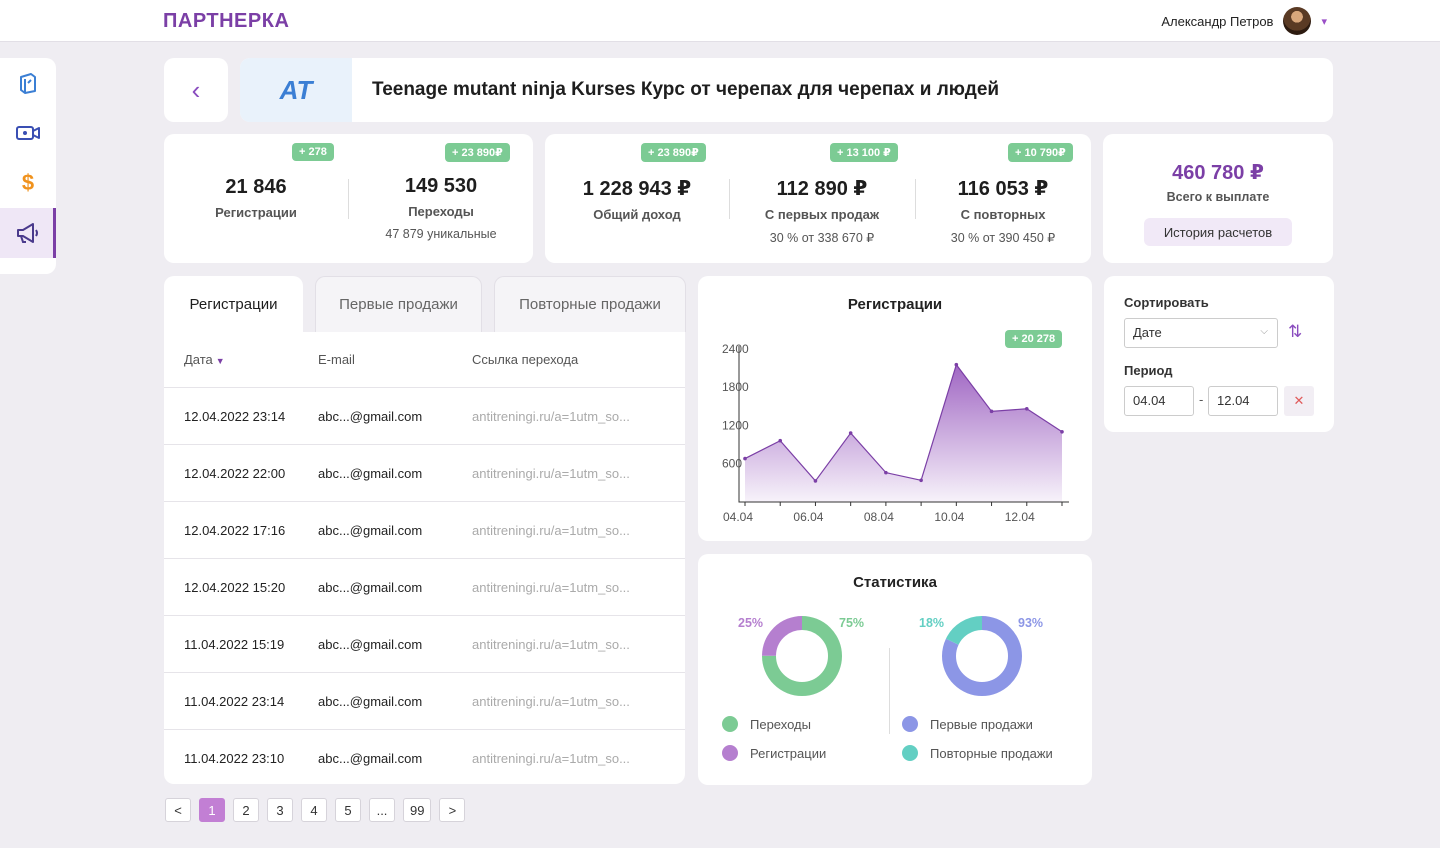 The width and height of the screenshot is (1440, 848). I want to click on table-header: Дата ▼ E-mail Ссылка перехода, so click(424, 360).